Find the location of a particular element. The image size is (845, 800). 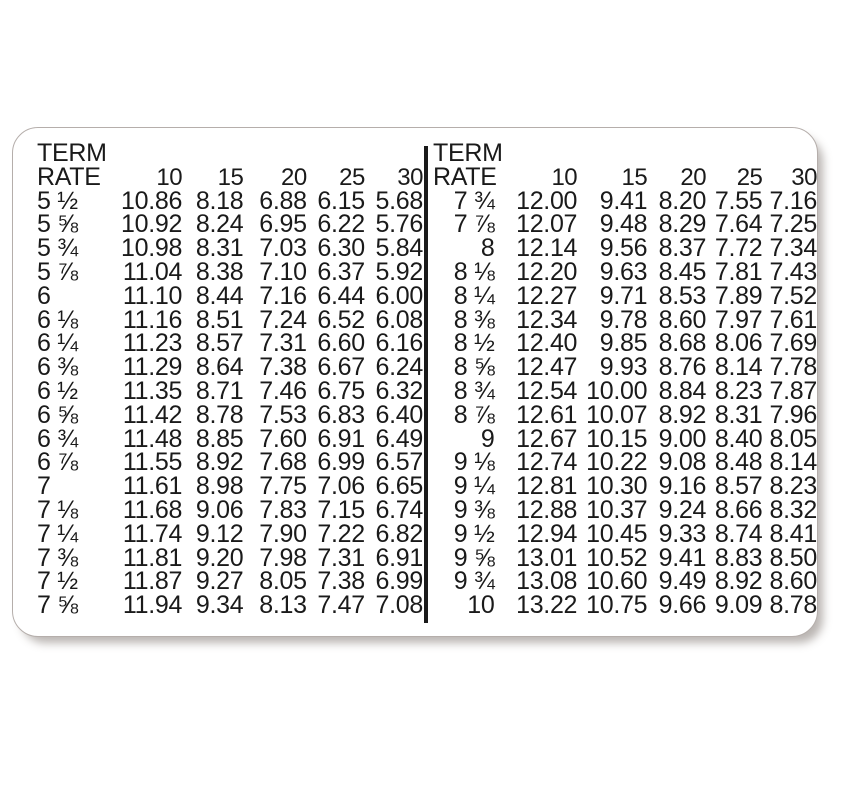

table-row: 7 ¾ 12.00 9.41 8.20 7.55 7.16 is located at coordinates (625, 200).